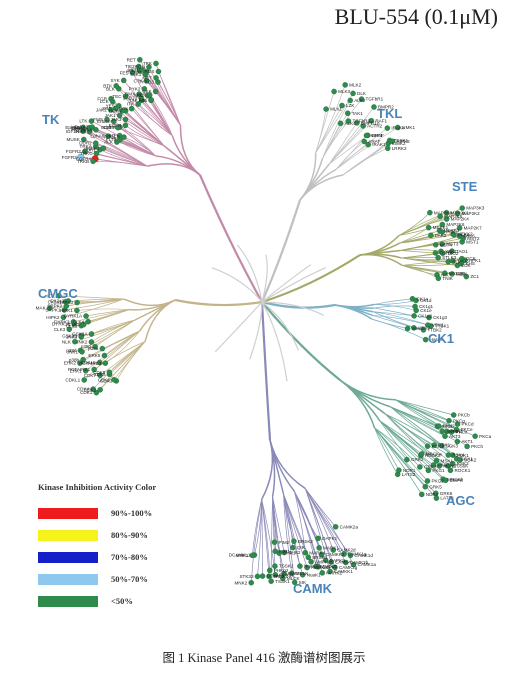 The image size is (528, 688). What do you see at coordinates (409, 474) in the screenshot?
I see `kinase-label: LATS2` at bounding box center [409, 474].